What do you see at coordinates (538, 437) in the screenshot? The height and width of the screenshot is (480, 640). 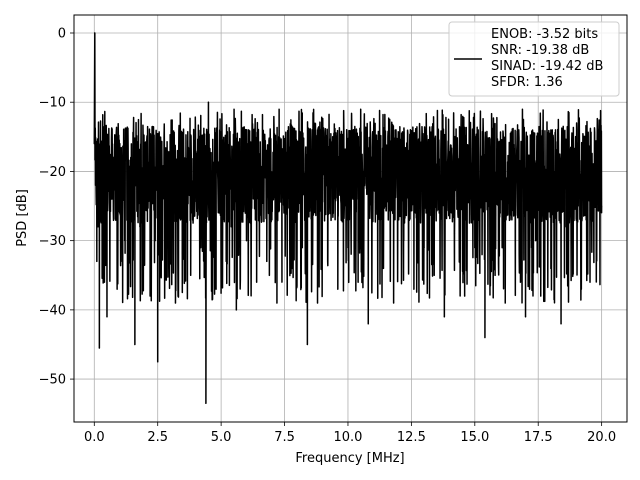 I see `x-tick-label: 17.5` at bounding box center [538, 437].